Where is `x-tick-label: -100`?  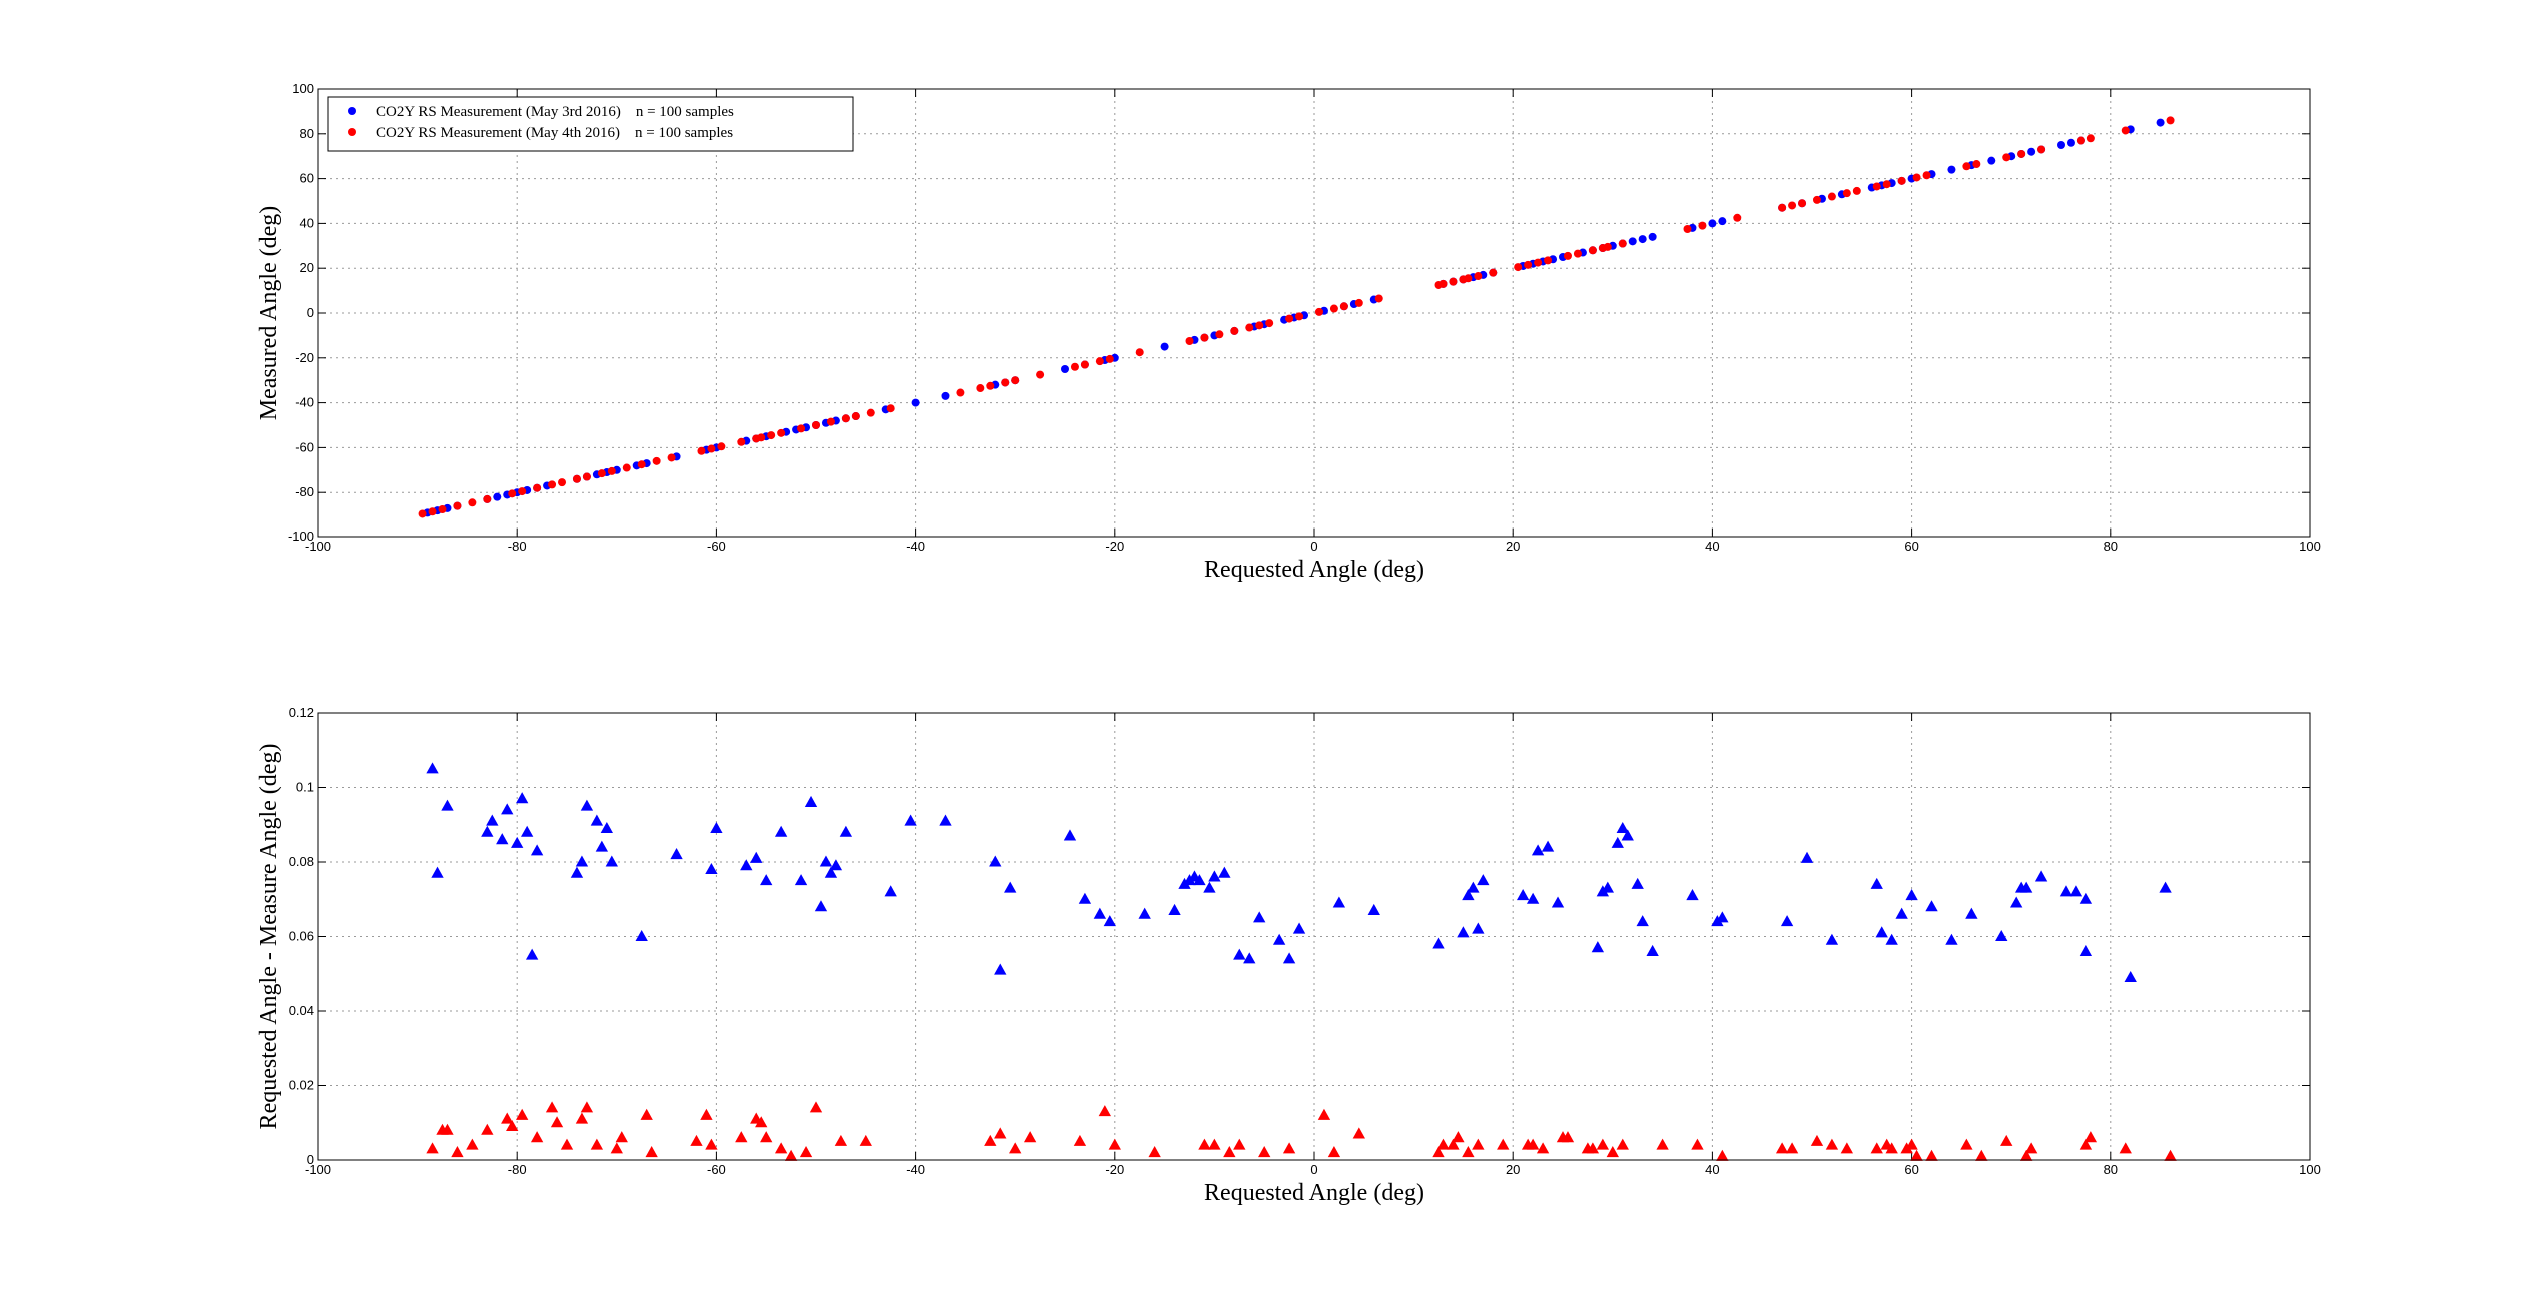
x-tick-label: -100 is located at coordinates (318, 546).